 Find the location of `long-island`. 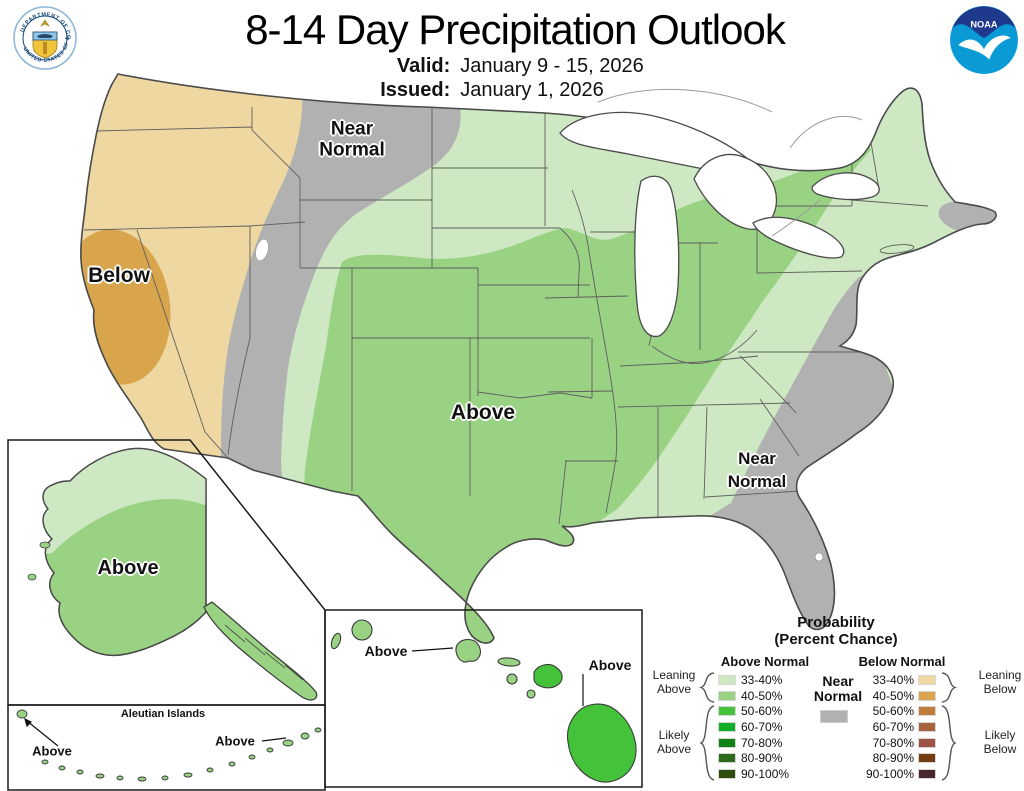

long-island is located at coordinates (897, 249).